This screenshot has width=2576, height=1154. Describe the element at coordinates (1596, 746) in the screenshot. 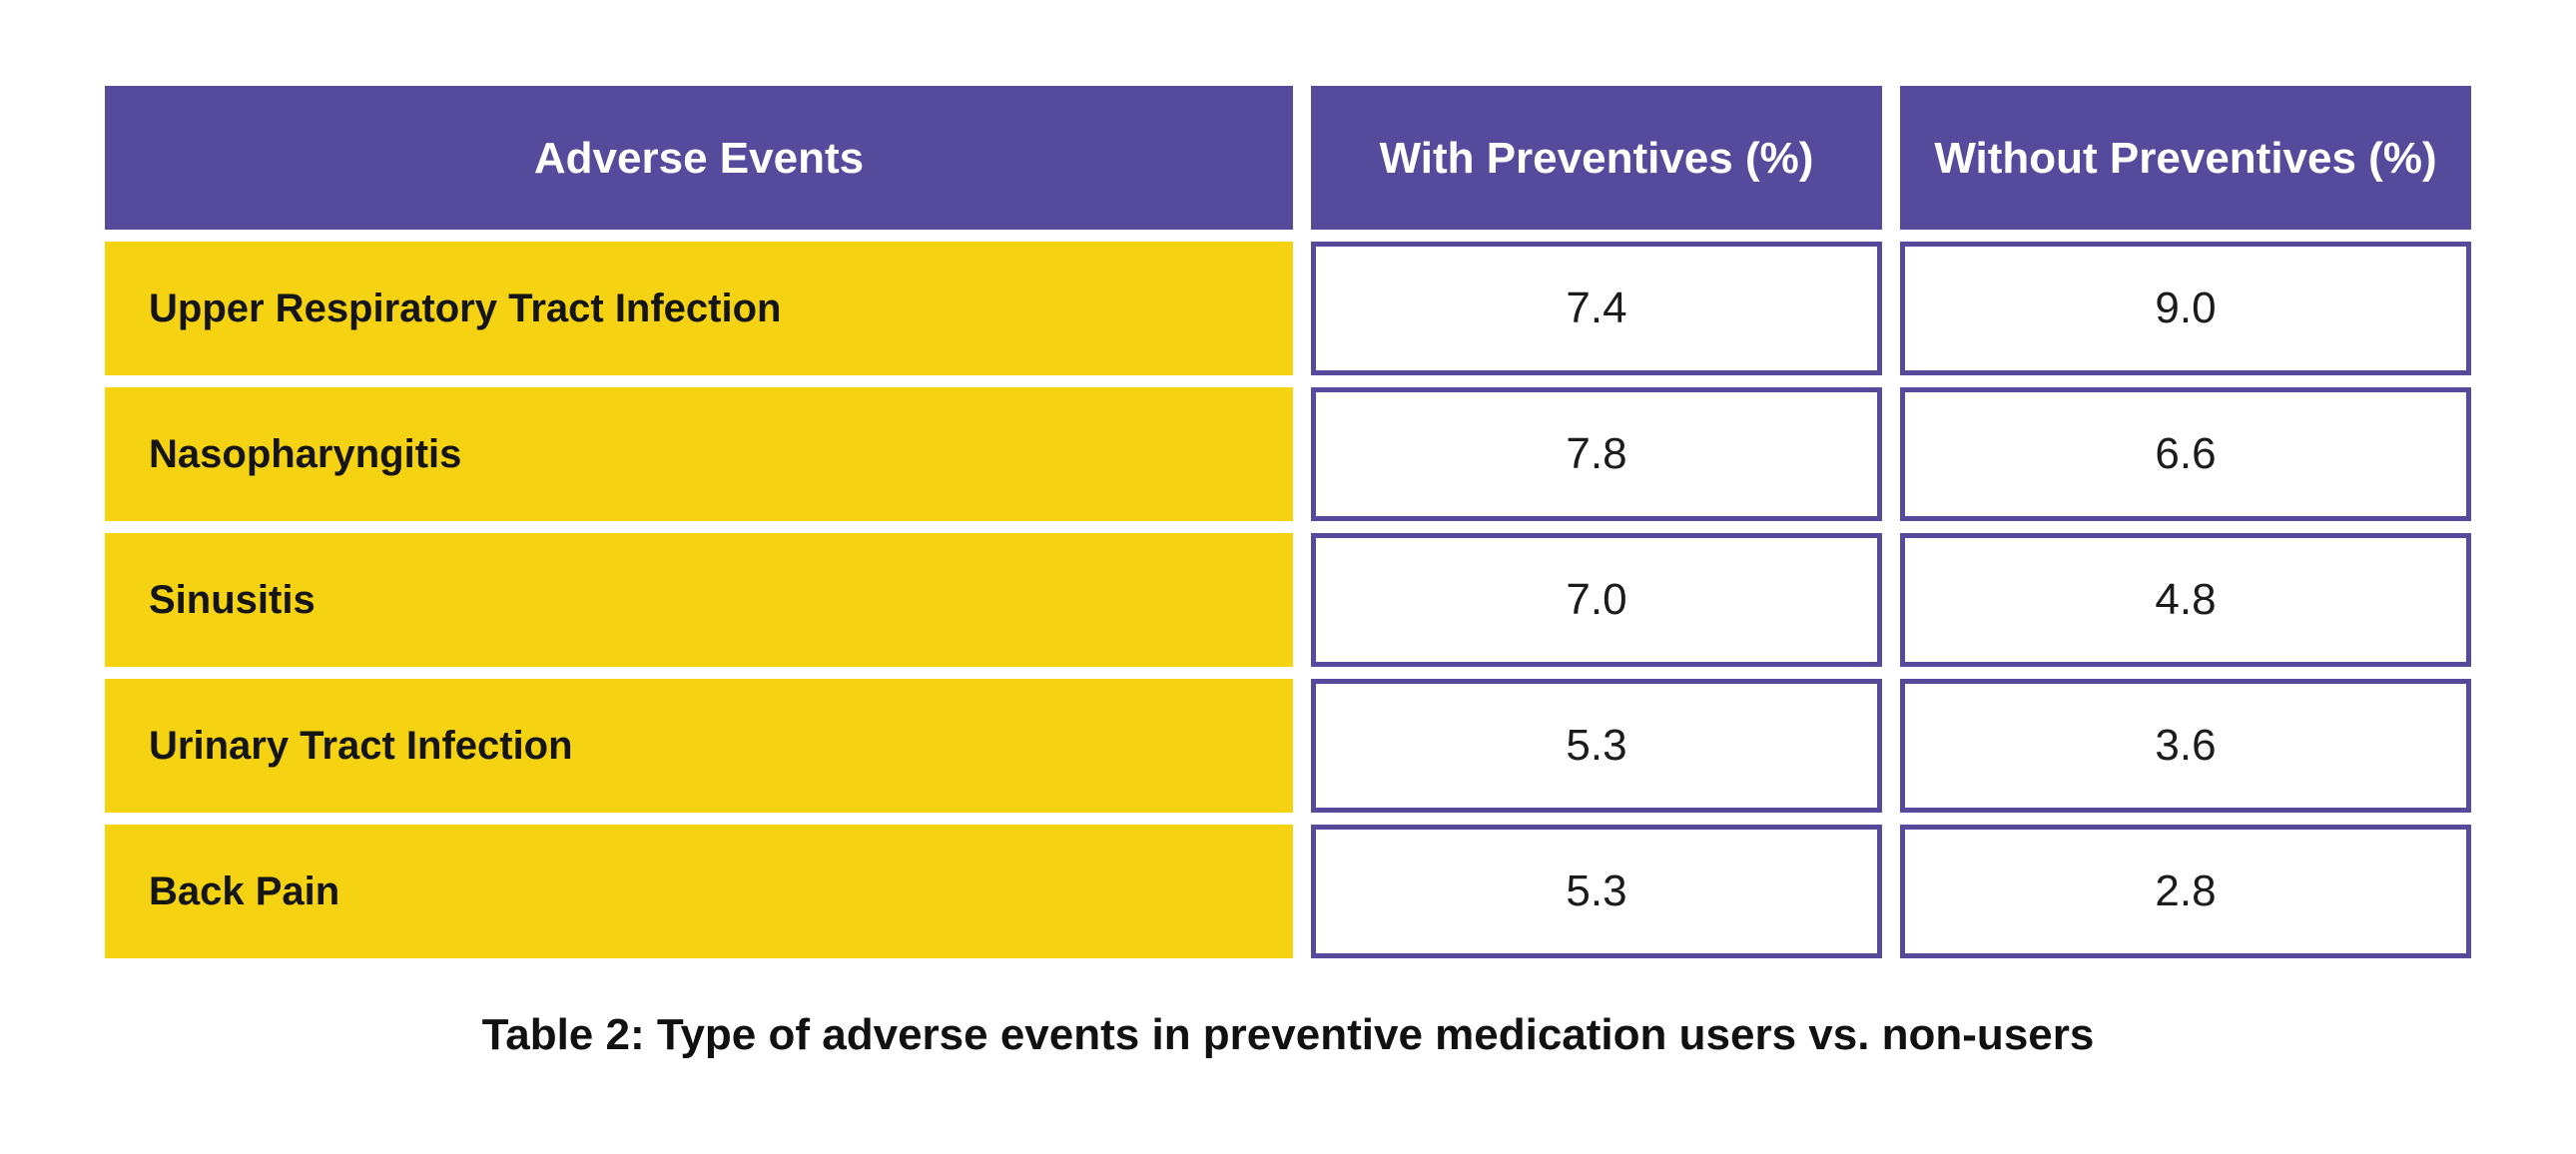

I see `value-with-preventives-row-4: 5.3` at that location.